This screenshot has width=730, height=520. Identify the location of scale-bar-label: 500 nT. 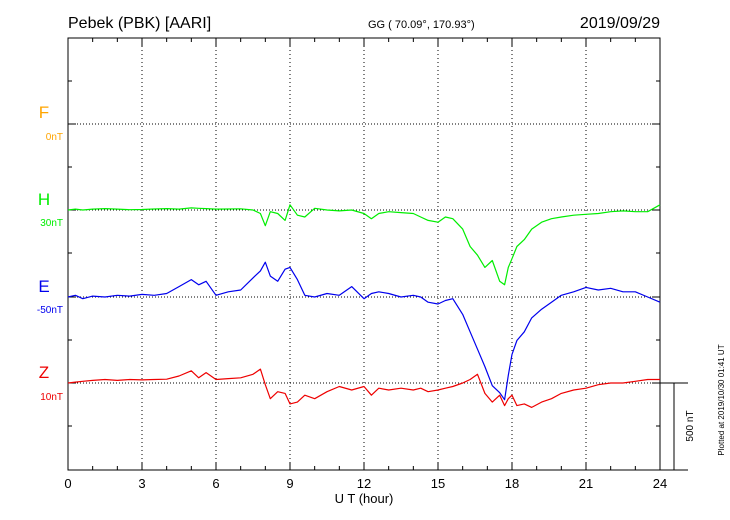
(690, 425).